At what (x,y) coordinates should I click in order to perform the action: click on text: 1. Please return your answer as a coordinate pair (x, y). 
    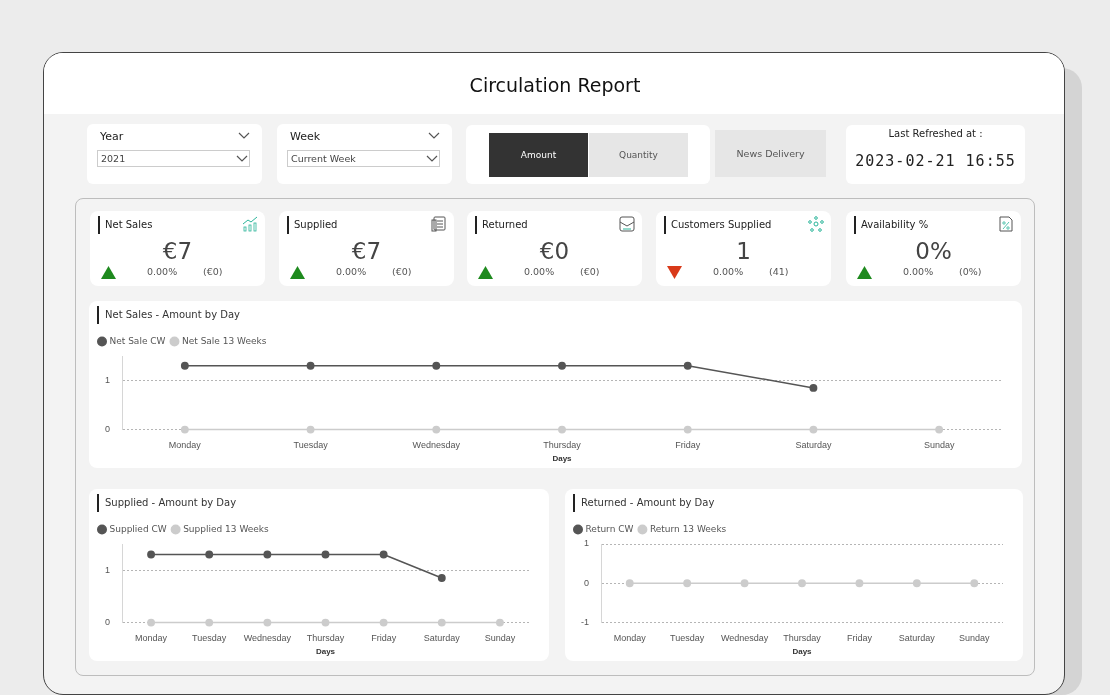
    Looking at the image, I should click on (743, 251).